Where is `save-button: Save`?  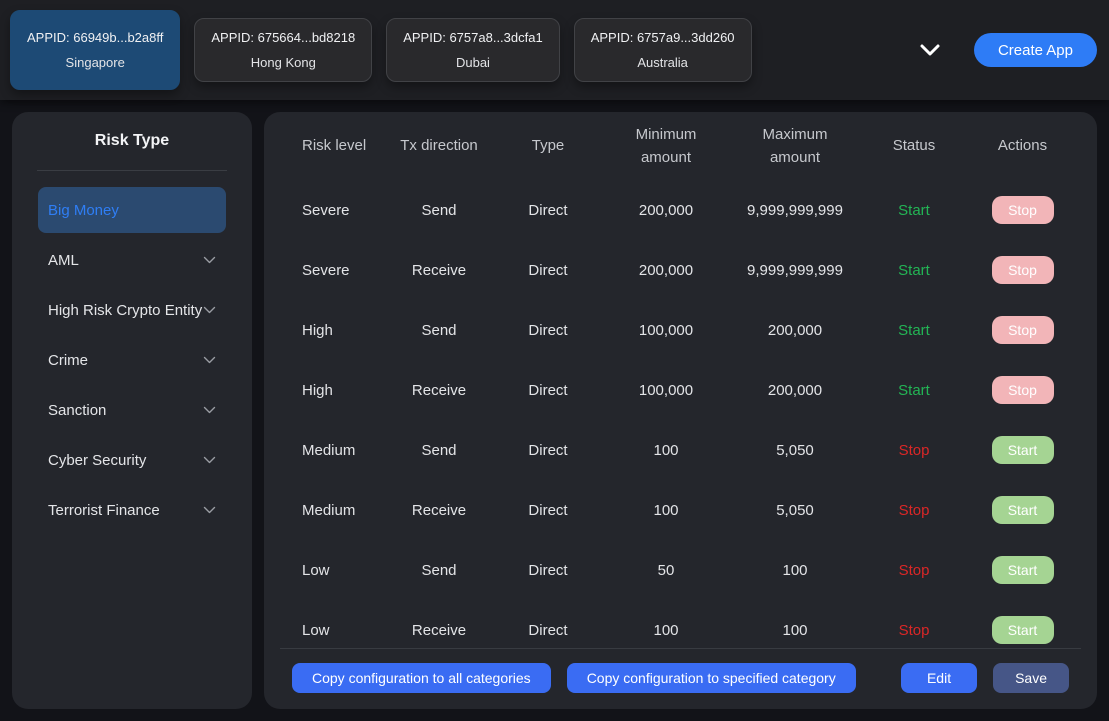
save-button: Save is located at coordinates (1031, 678).